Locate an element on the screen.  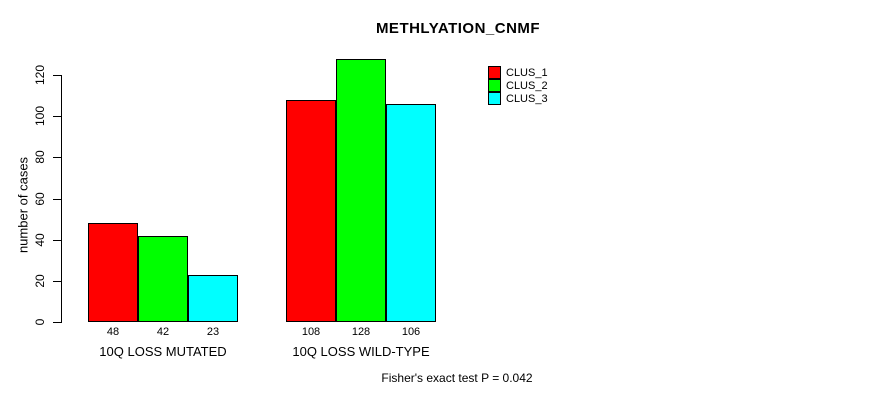
y-tick-label: 40 is located at coordinates (40, 240).